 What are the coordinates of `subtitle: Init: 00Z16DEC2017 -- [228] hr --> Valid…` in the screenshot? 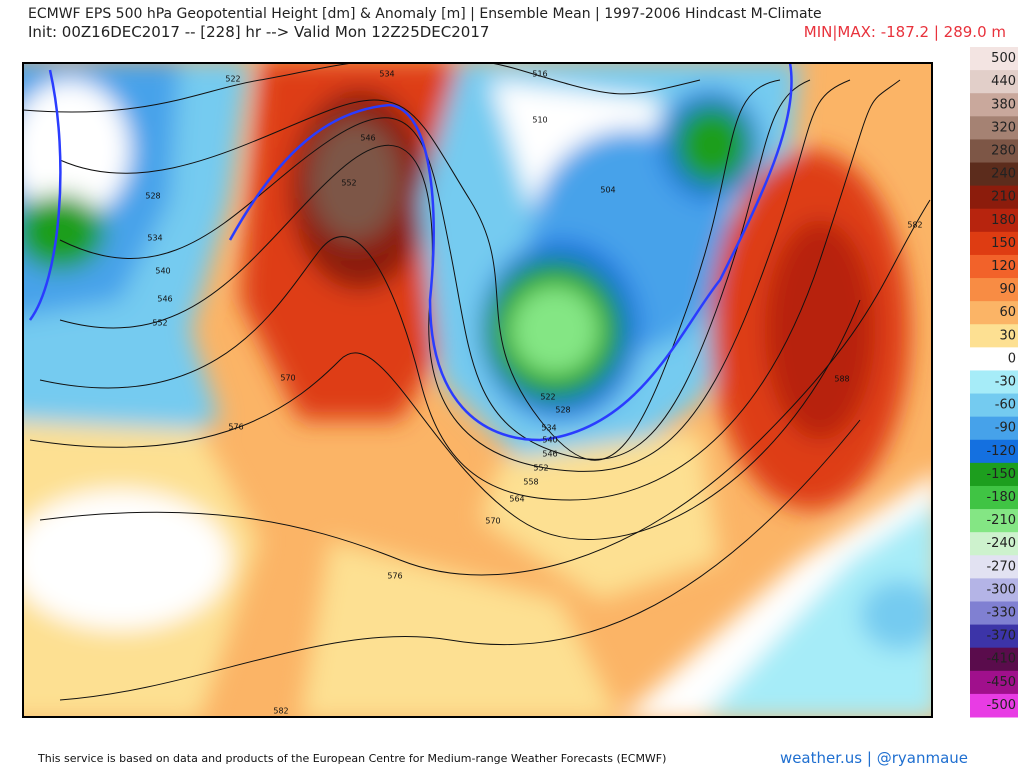 It's located at (258, 32).